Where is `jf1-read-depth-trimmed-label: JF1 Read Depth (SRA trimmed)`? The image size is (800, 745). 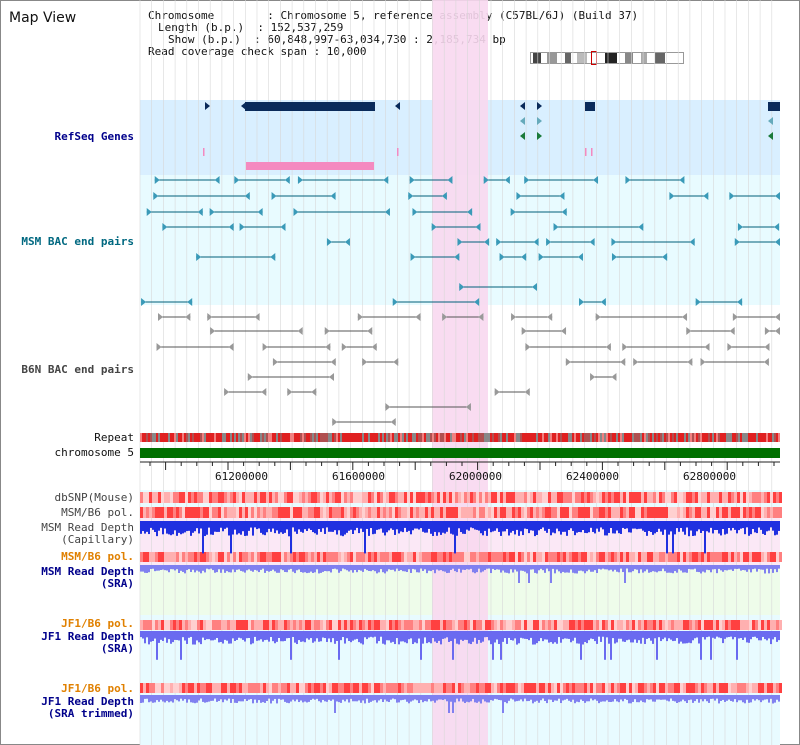 jf1-read-depth-trimmed-label: JF1 Read Depth (SRA trimmed) is located at coordinates (87, 708).